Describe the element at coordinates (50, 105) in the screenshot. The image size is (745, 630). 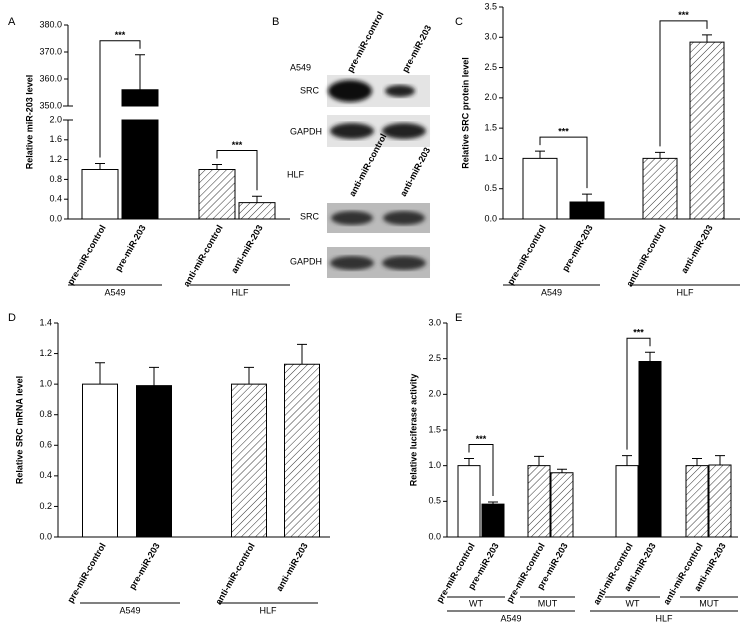
I see `y-tick-label: 350.0` at that location.